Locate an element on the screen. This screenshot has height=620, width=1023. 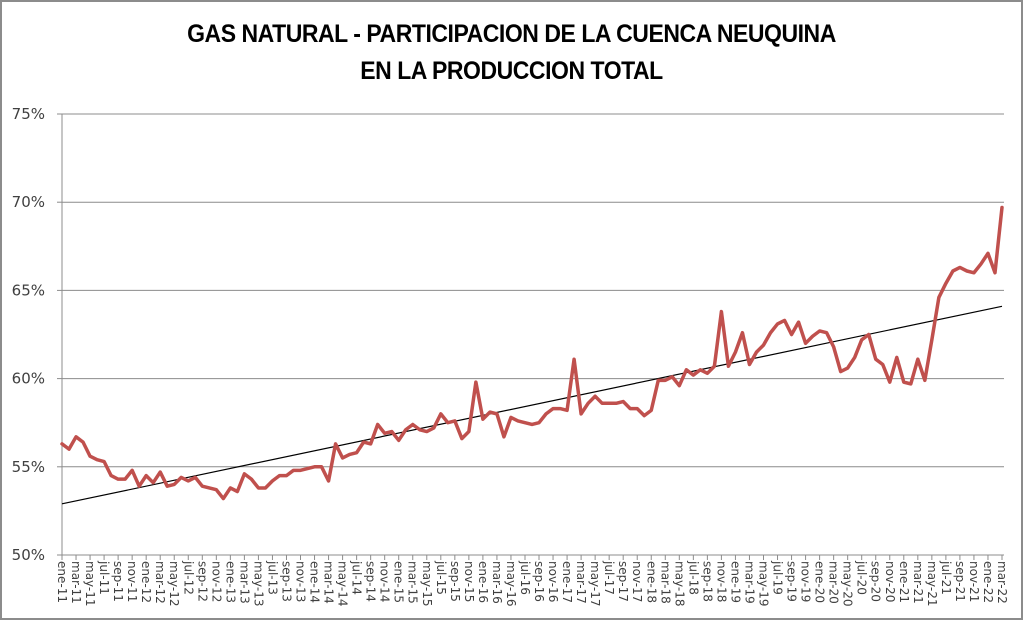
y-tick-label: 70% is located at coordinates (28, 202).